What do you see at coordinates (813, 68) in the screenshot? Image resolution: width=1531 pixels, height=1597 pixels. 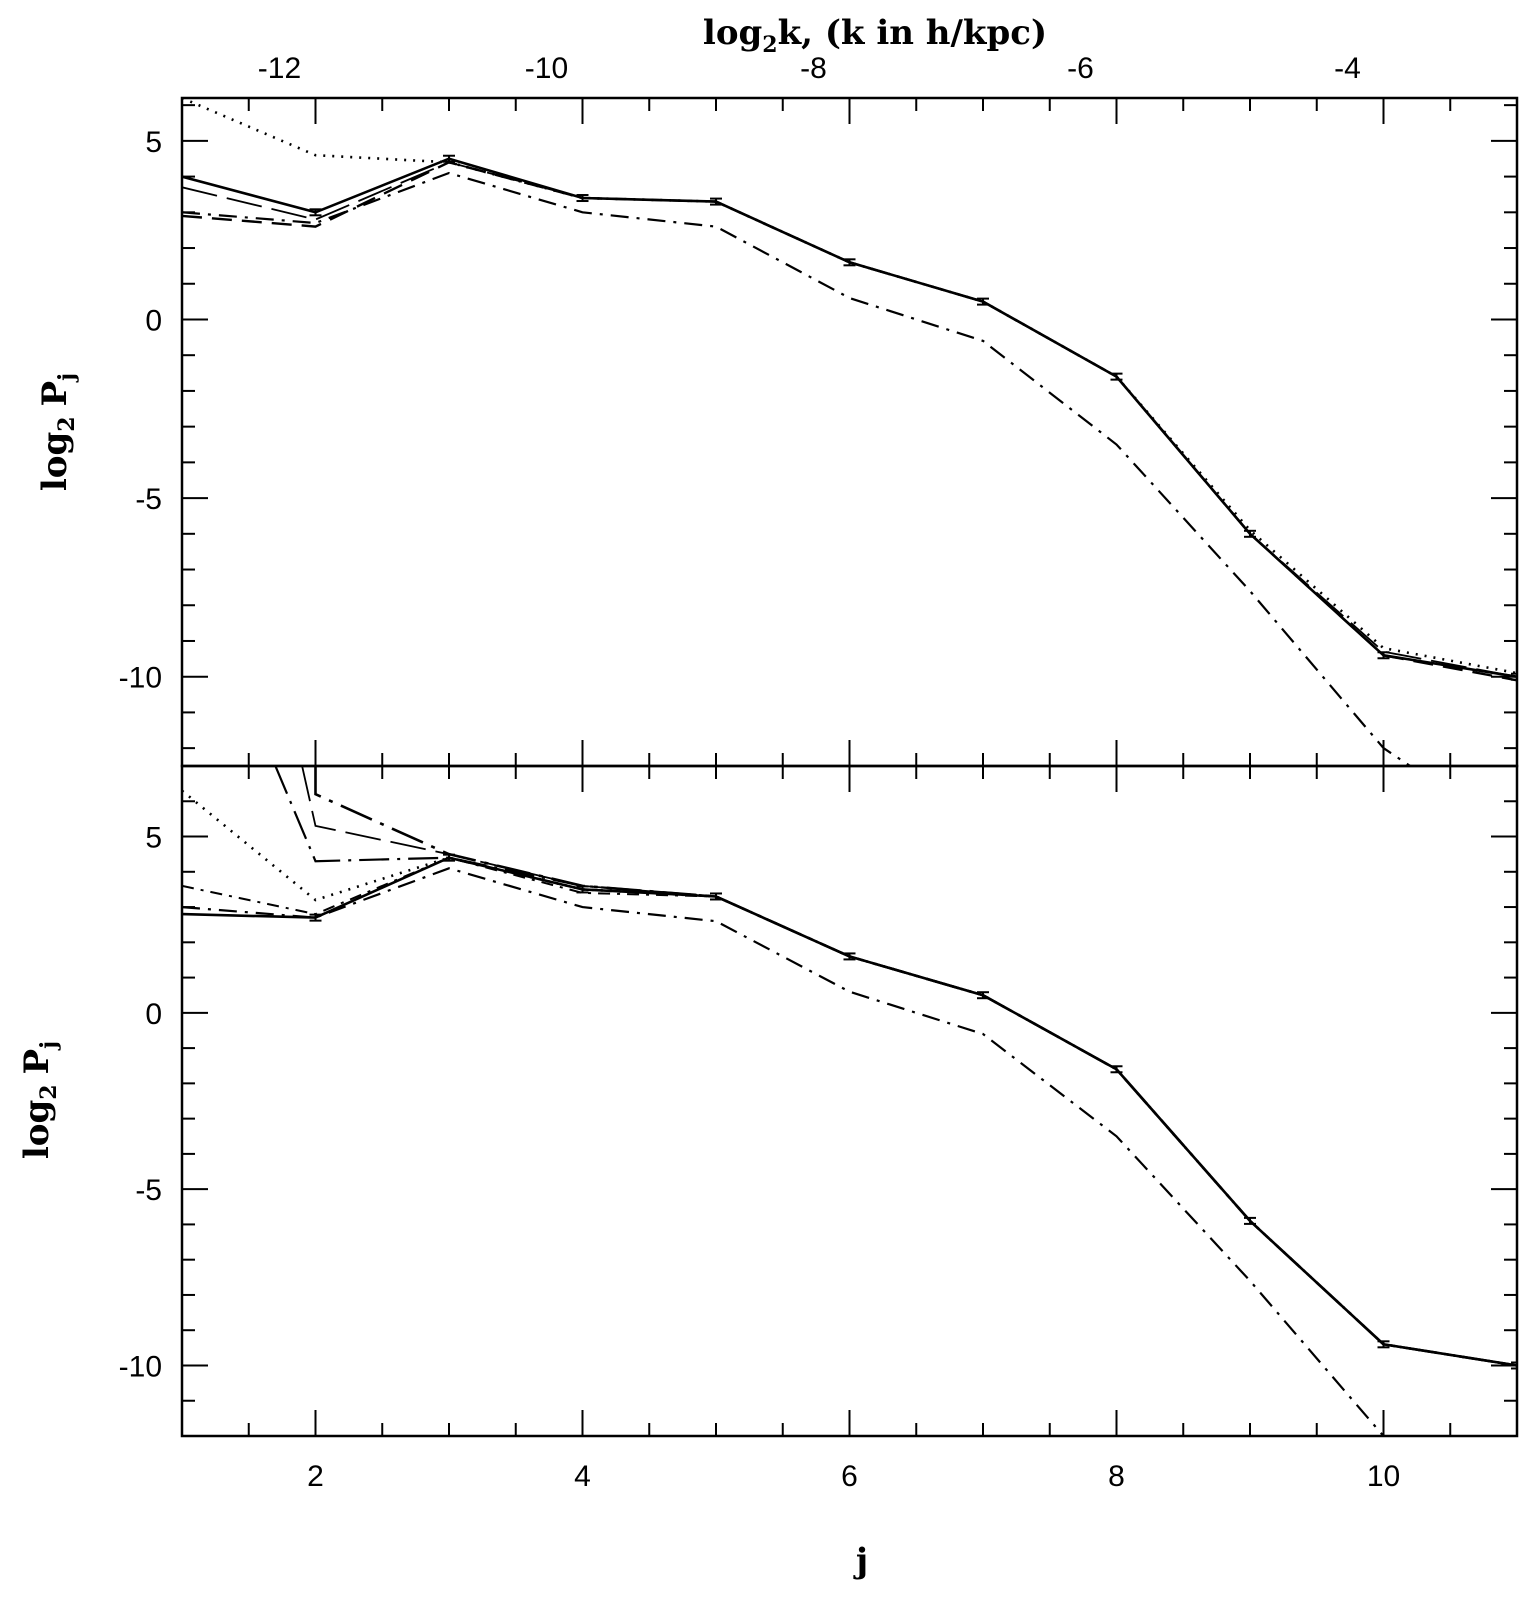 I see `top-axis-tick-label: -8` at bounding box center [813, 68].